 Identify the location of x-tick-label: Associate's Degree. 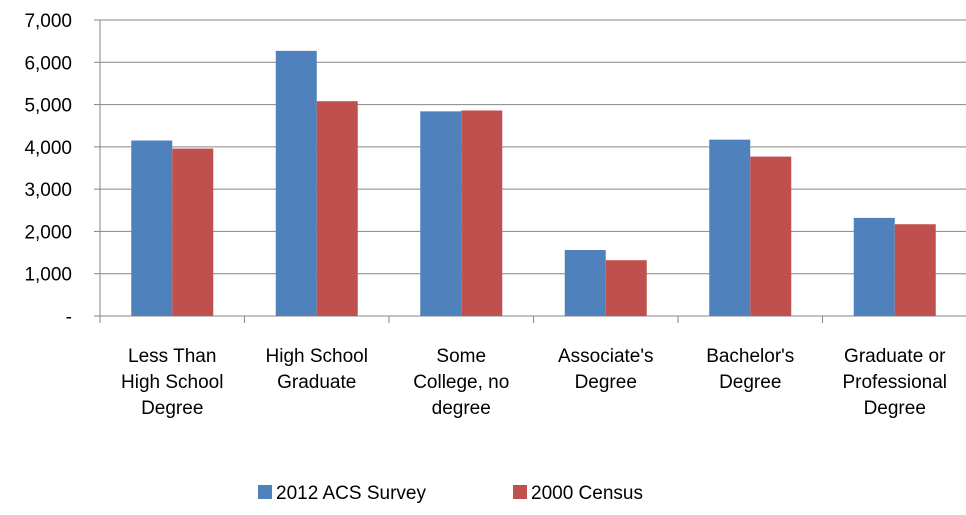
(606, 369).